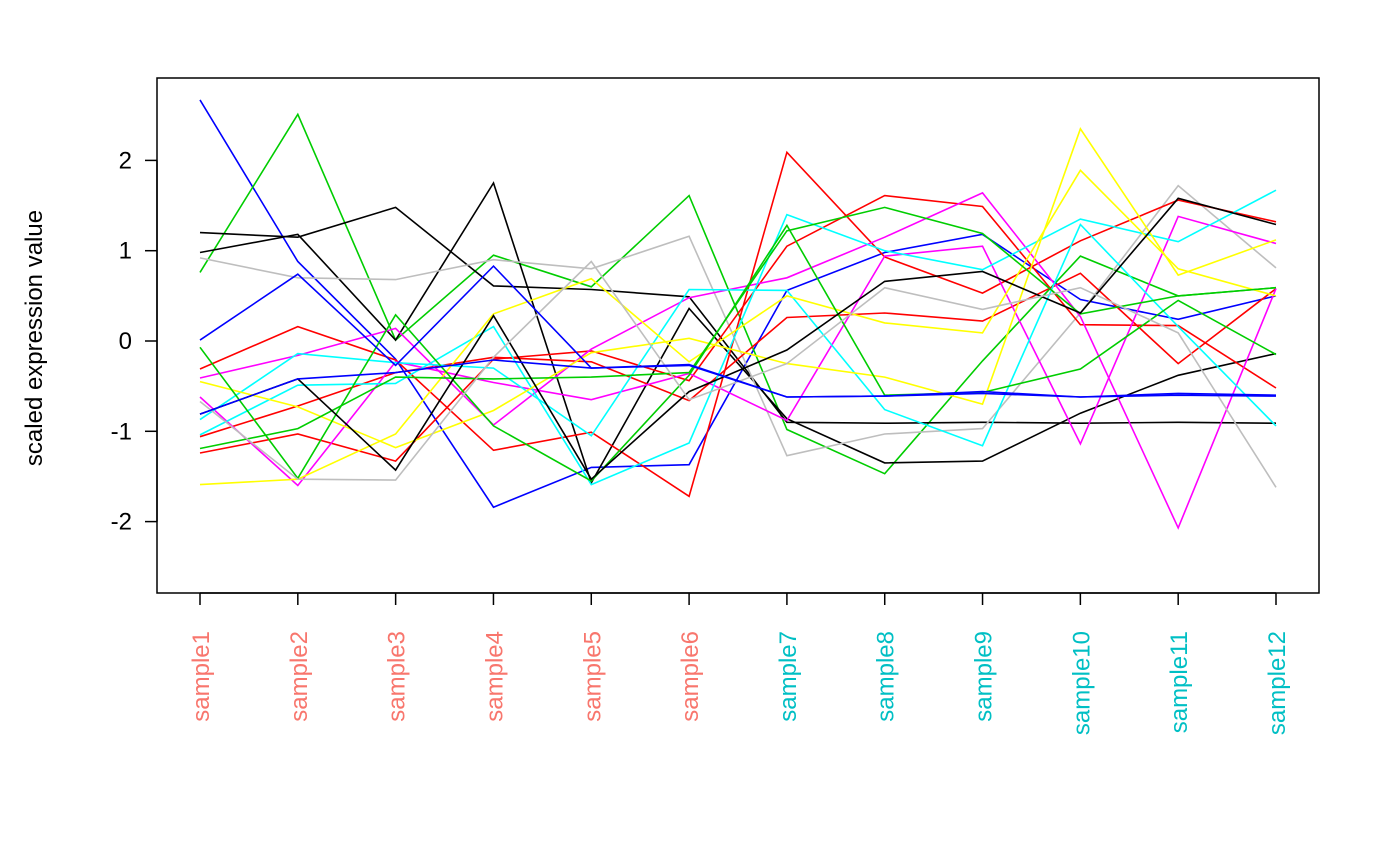 The width and height of the screenshot is (1400, 866). I want to click on x-tick-label-sample9: sample9, so click(984, 676).